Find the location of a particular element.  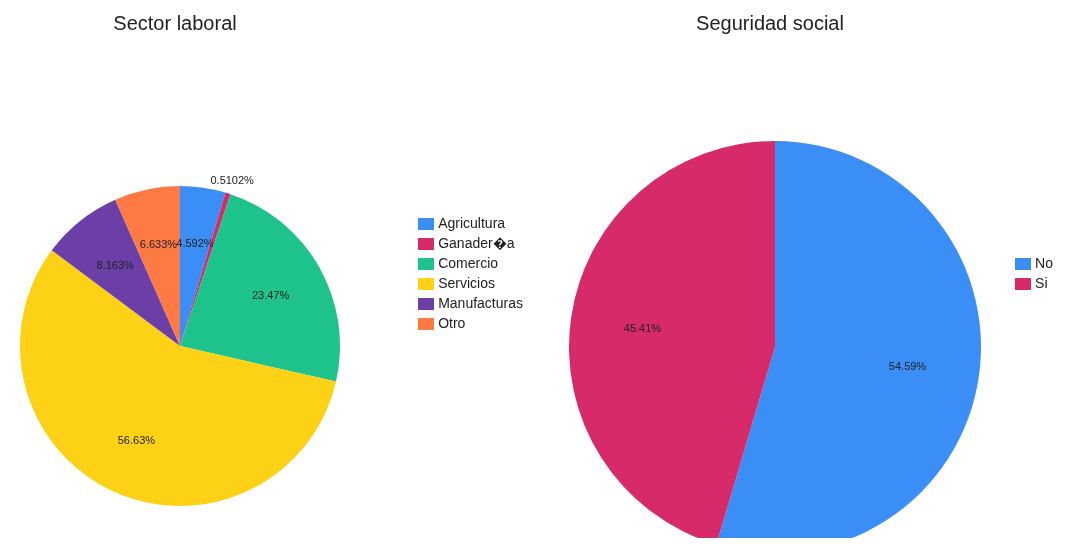

legend-label: Manufacturas is located at coordinates (480, 303).